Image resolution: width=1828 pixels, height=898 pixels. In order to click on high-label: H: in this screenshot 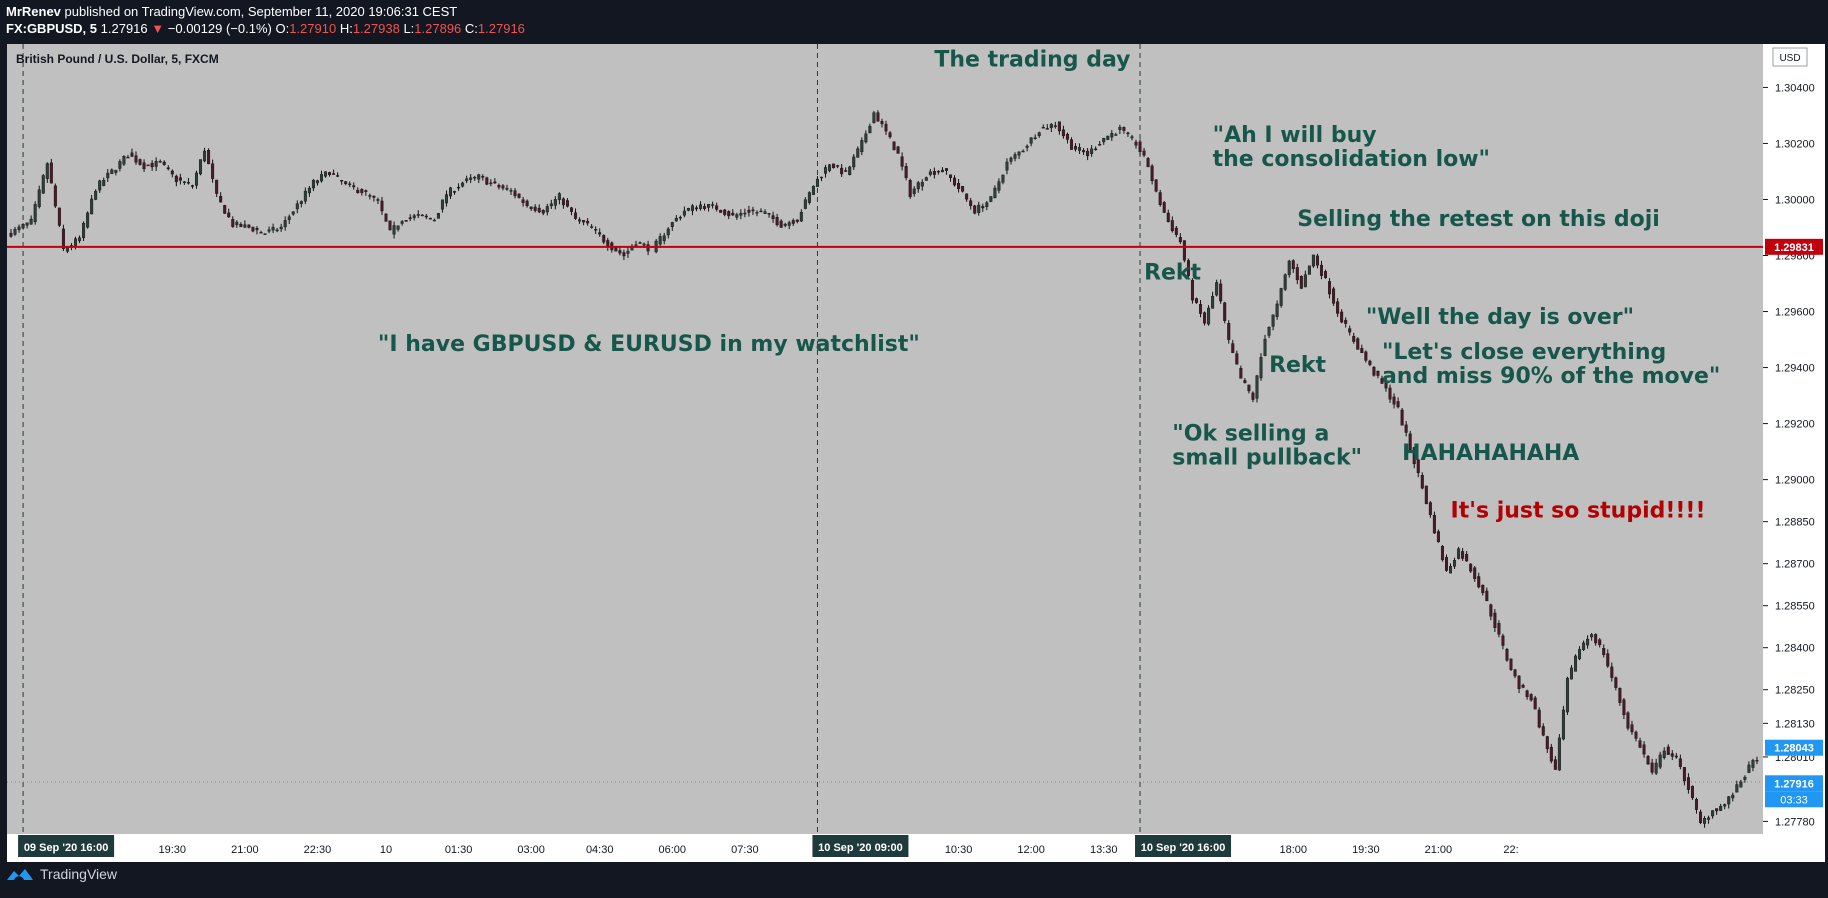, I will do `click(346, 28)`.